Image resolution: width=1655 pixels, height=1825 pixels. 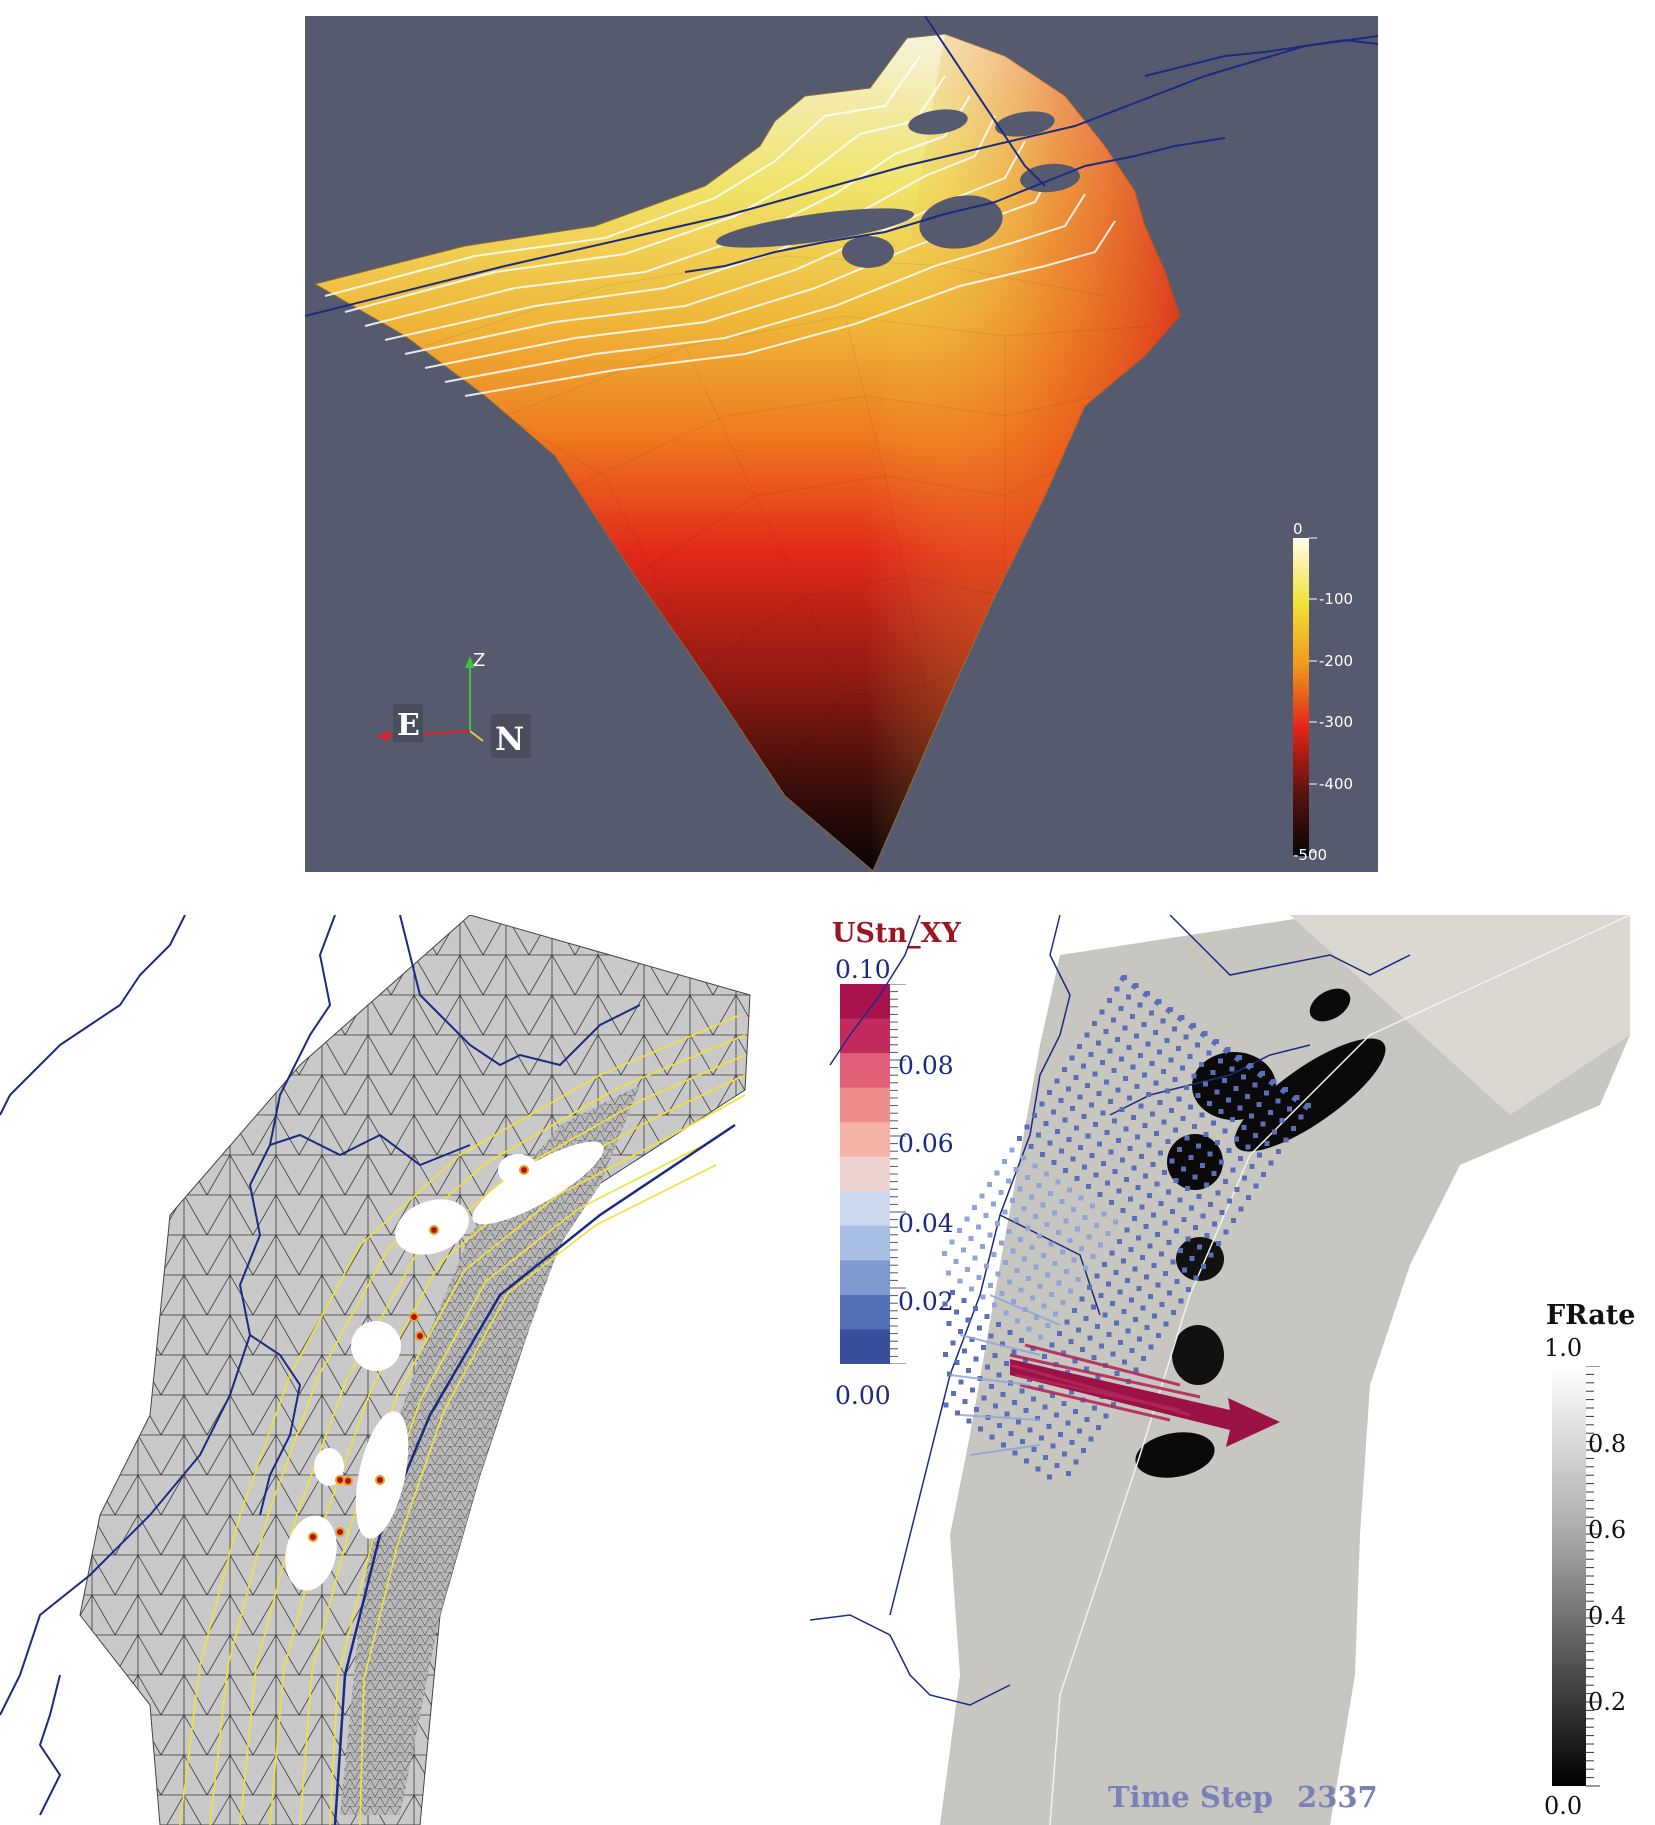 I want to click on displacement-vectors, so click(x=1114, y=1375).